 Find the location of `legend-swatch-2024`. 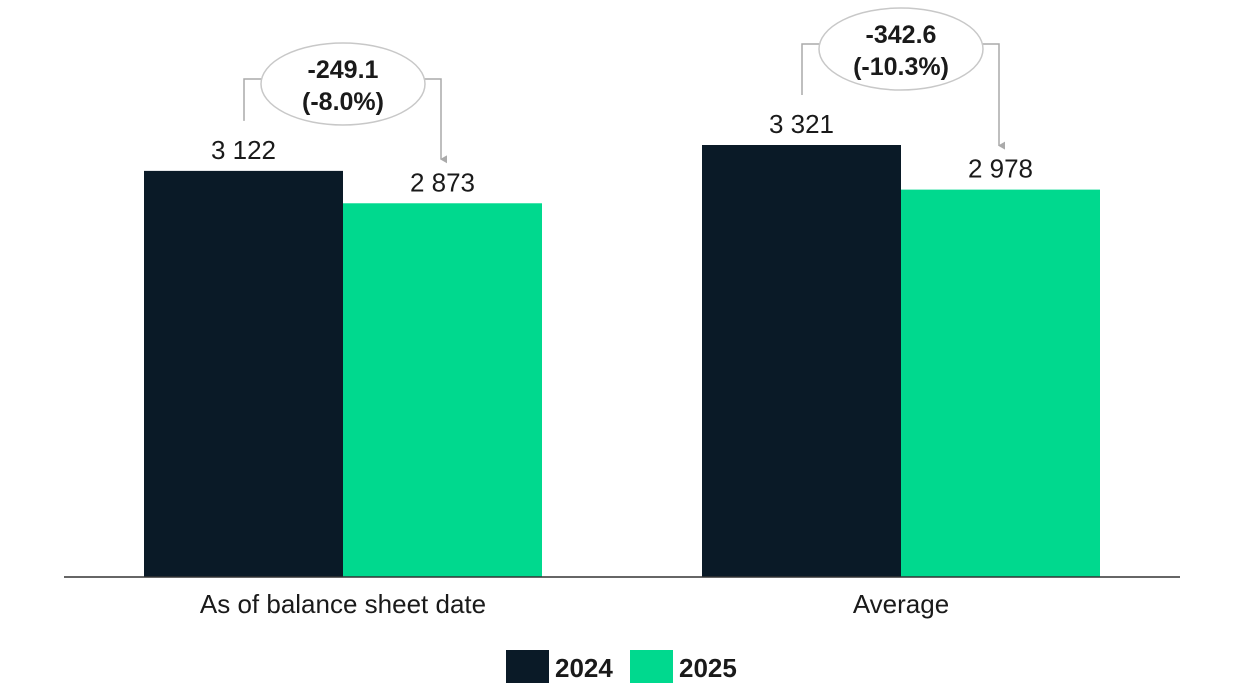

legend-swatch-2024 is located at coordinates (527, 666).